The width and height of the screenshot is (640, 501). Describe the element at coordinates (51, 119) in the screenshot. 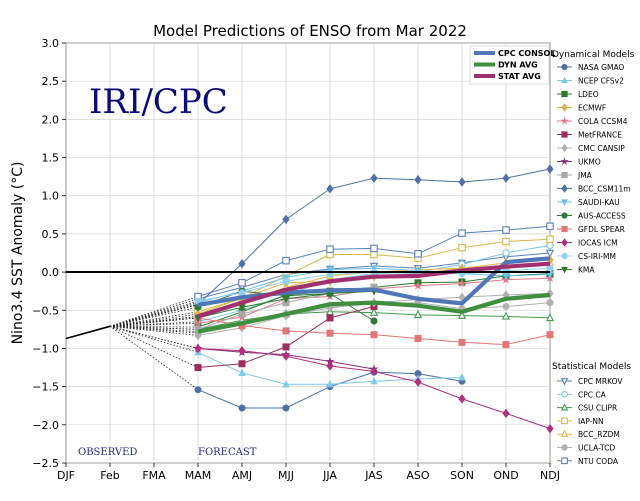

I see `y-tick-label: 2.0` at that location.